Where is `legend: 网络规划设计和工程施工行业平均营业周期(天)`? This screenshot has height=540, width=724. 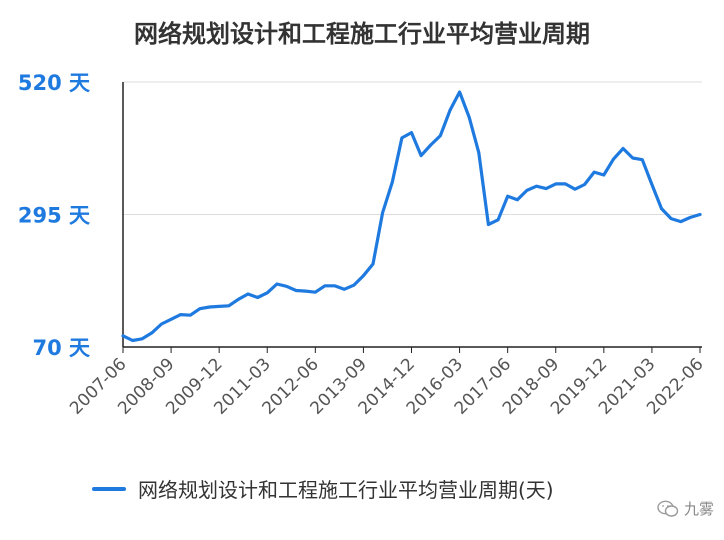
legend: 网络规划设计和工程施工行业平均营业周期(天) is located at coordinates (323, 488).